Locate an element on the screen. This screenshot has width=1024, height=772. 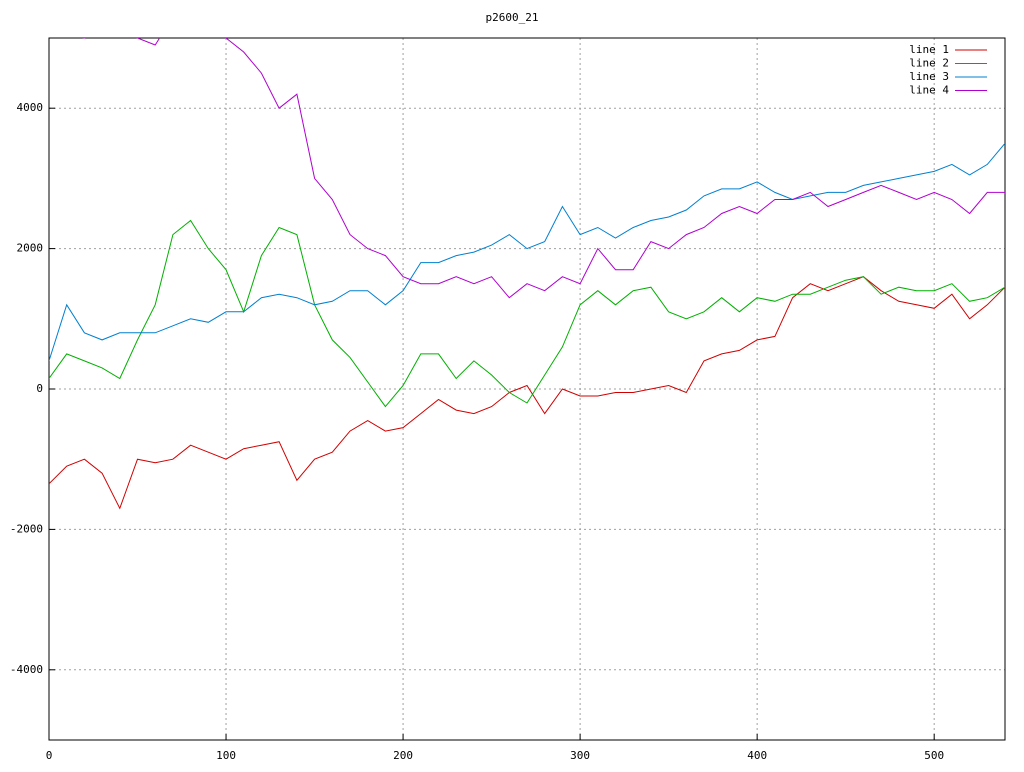
chart-title: p2600_21 is located at coordinates (512, 17).